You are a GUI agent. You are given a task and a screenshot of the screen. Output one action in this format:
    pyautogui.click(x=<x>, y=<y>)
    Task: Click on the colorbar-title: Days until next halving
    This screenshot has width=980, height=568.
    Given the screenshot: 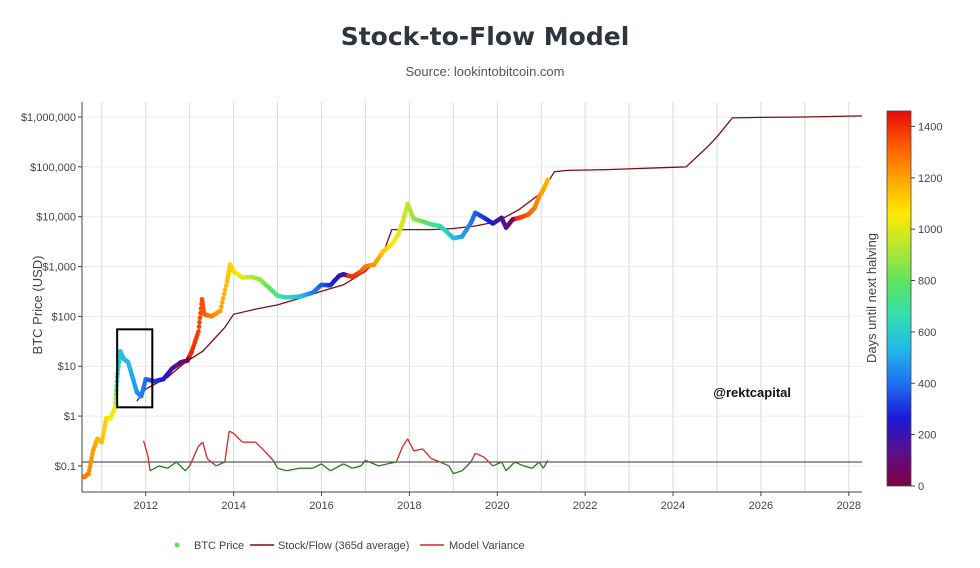 What is the action you would take?
    pyautogui.click(x=871, y=298)
    